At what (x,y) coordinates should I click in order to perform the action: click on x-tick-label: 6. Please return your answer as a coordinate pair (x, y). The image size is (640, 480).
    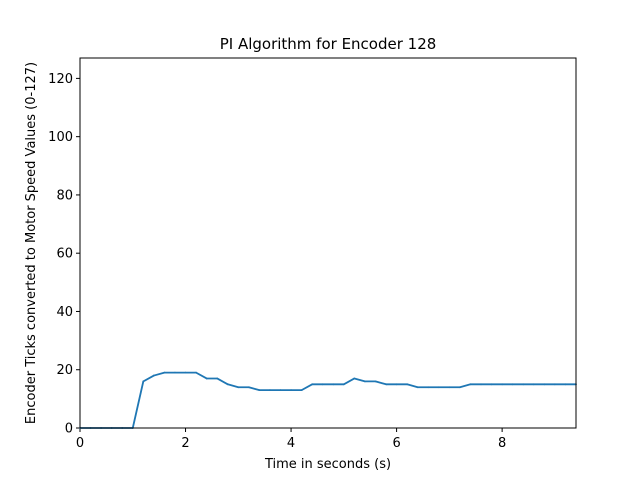
    Looking at the image, I should click on (396, 443).